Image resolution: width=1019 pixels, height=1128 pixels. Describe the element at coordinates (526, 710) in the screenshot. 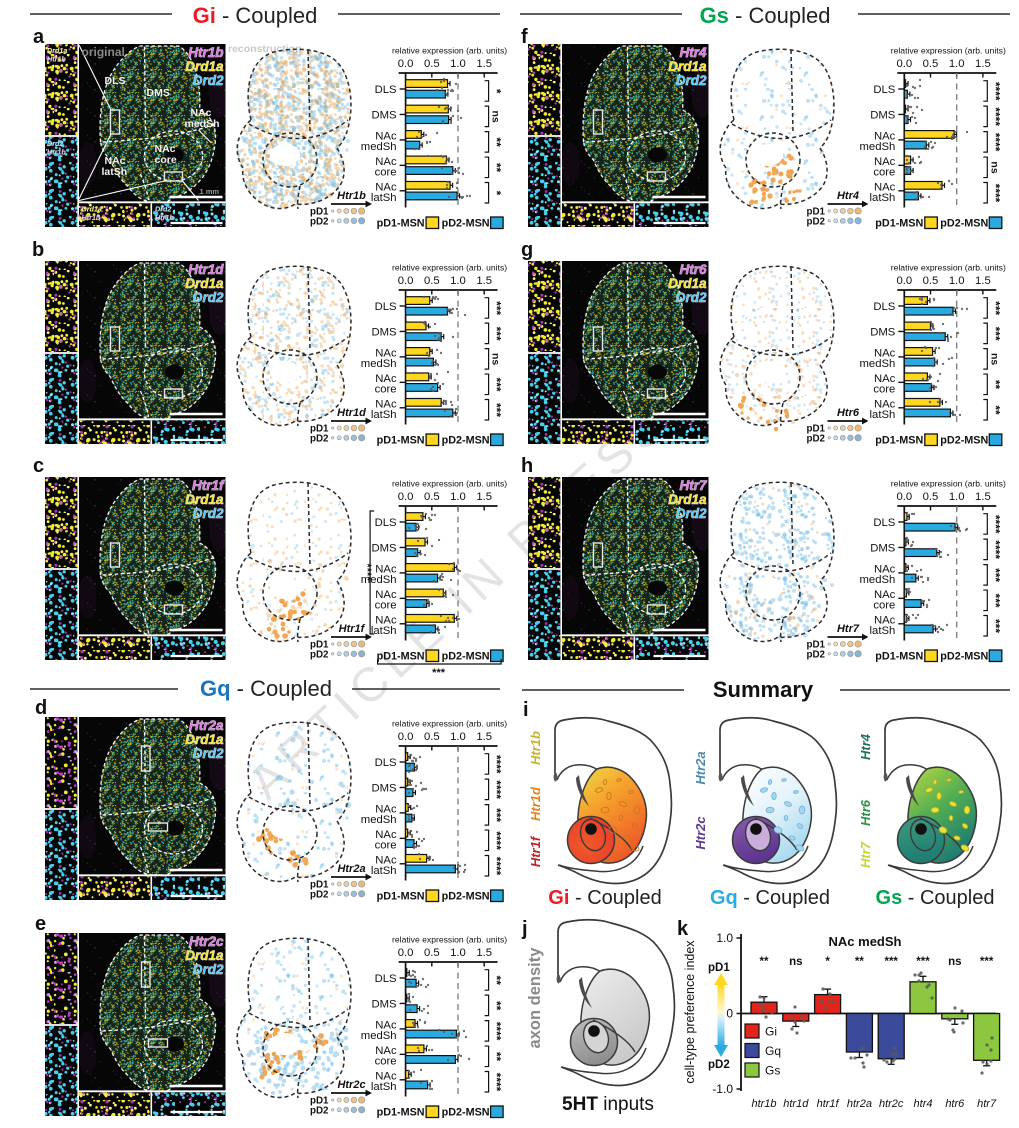

I see `svg-text: i` at that location.